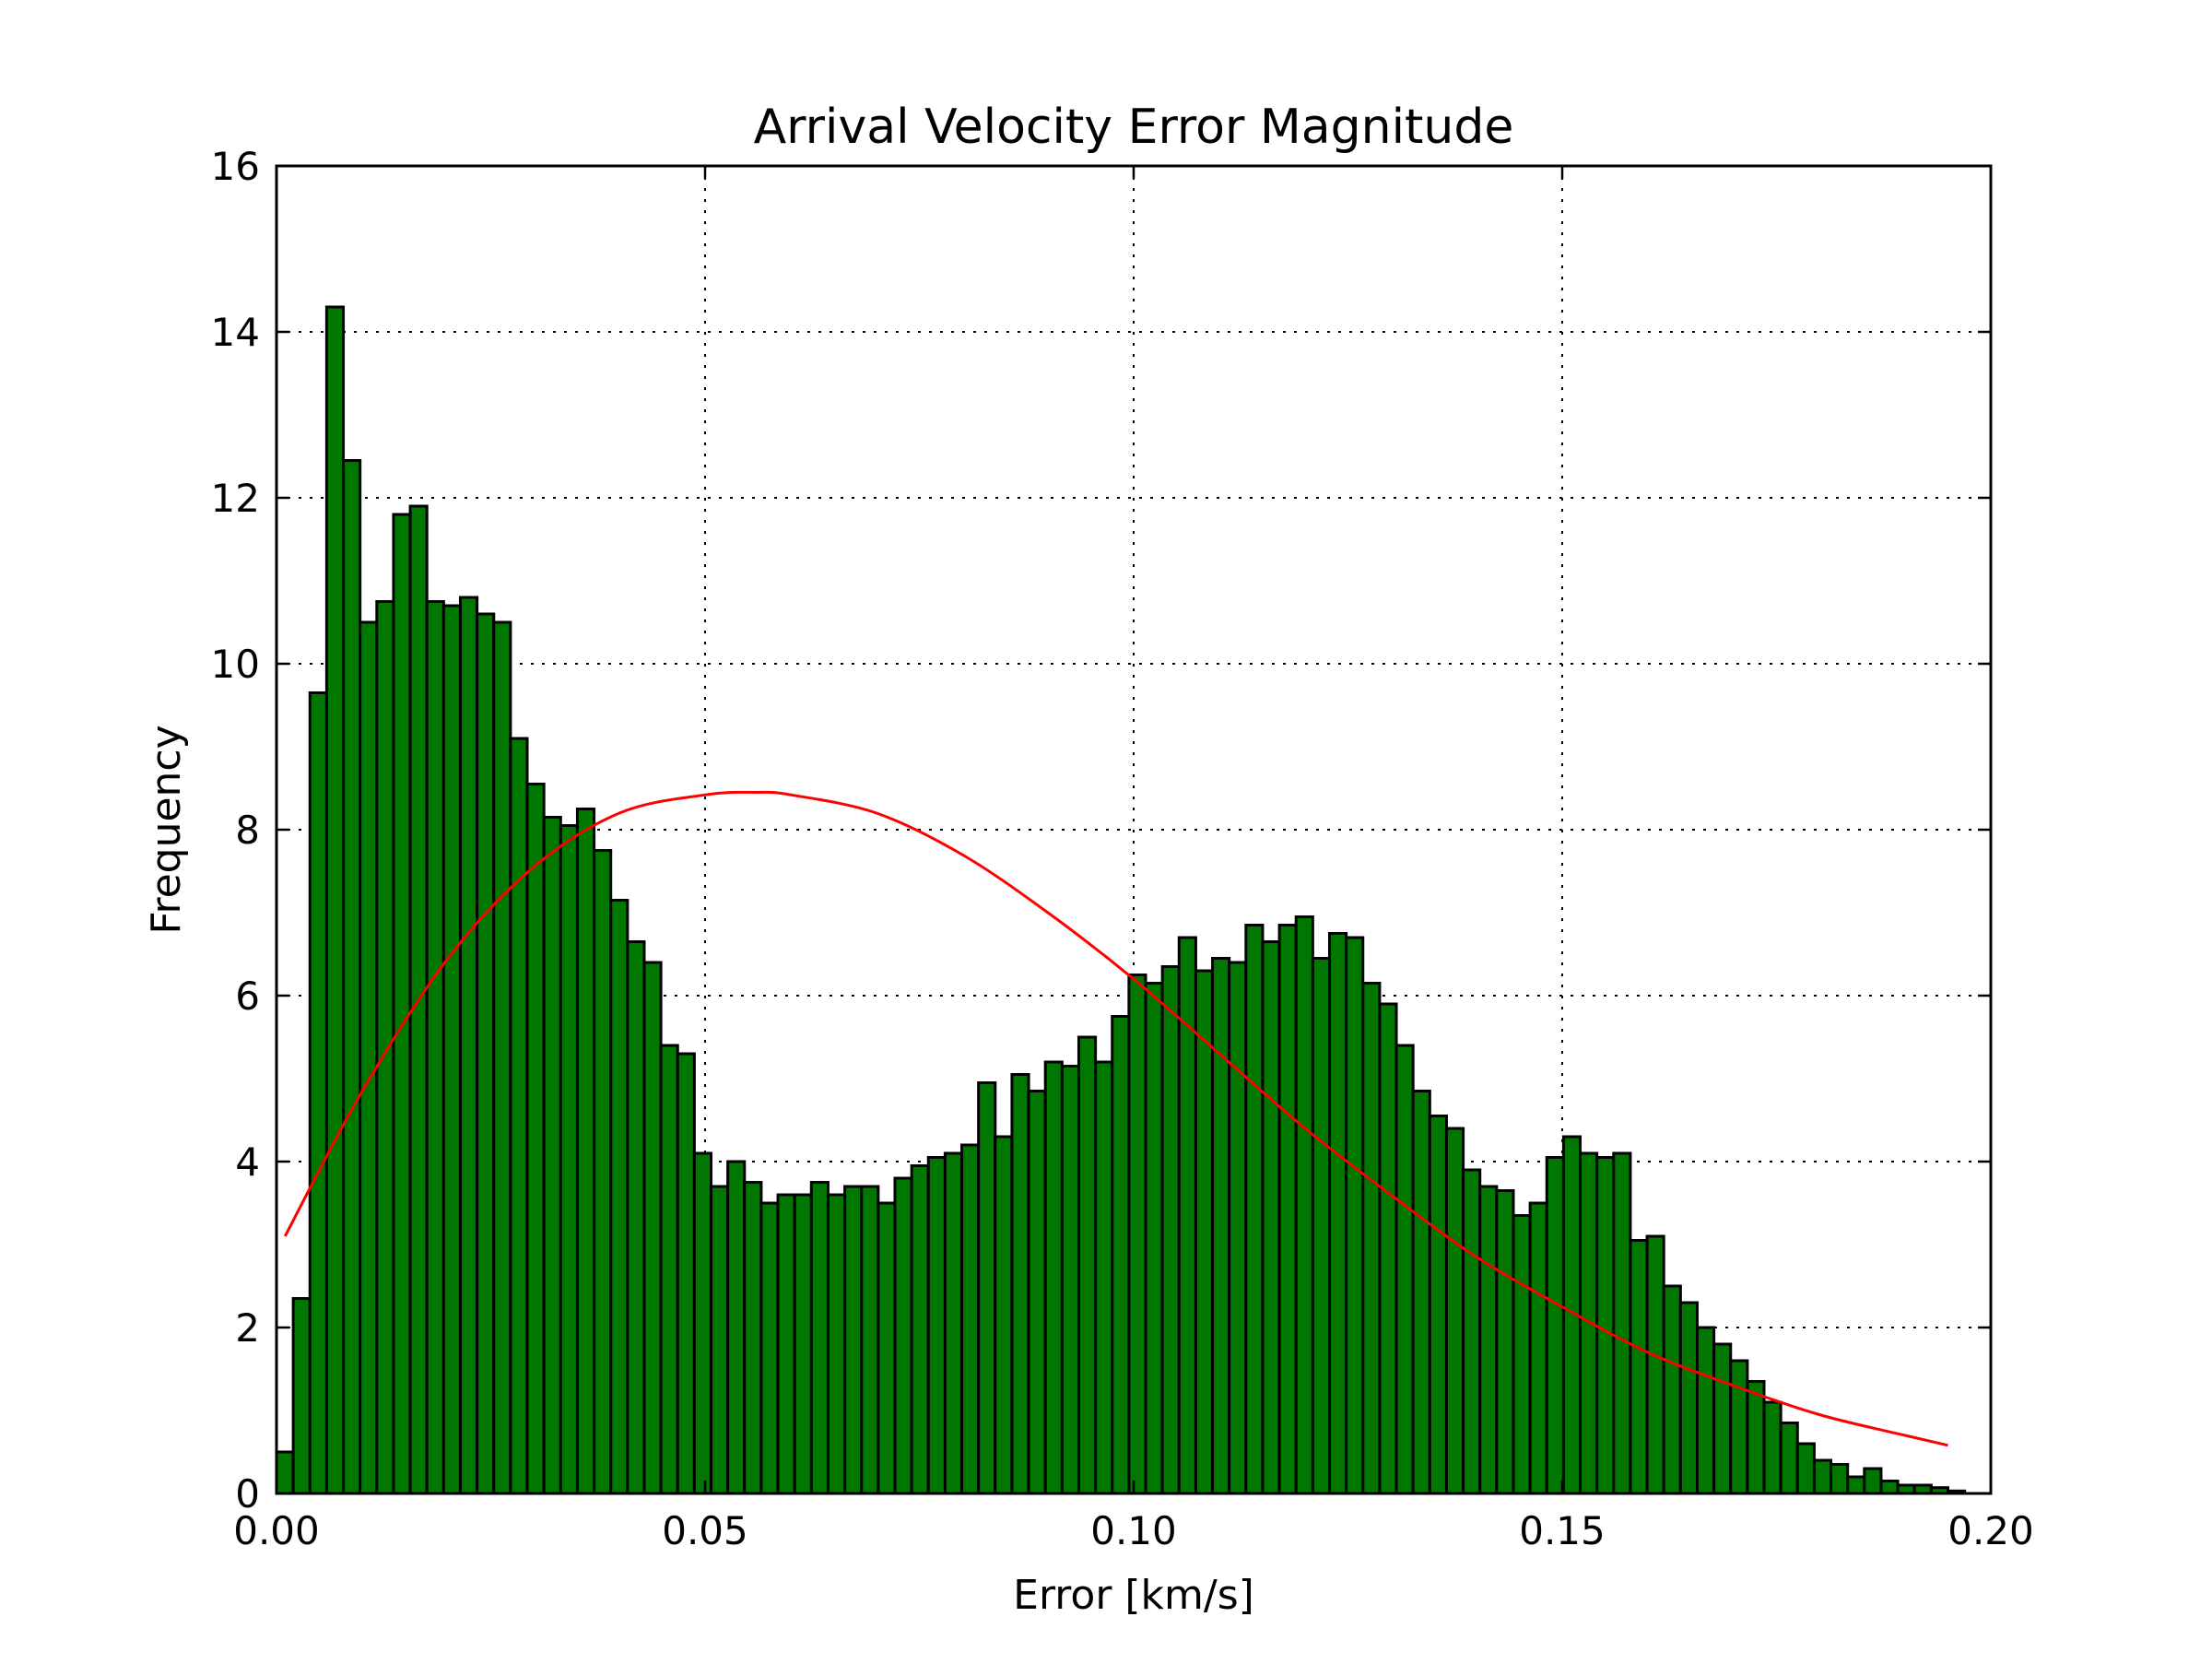 The image size is (2212, 1664). I want to click on x-tick-label: 0.05, so click(705, 1530).